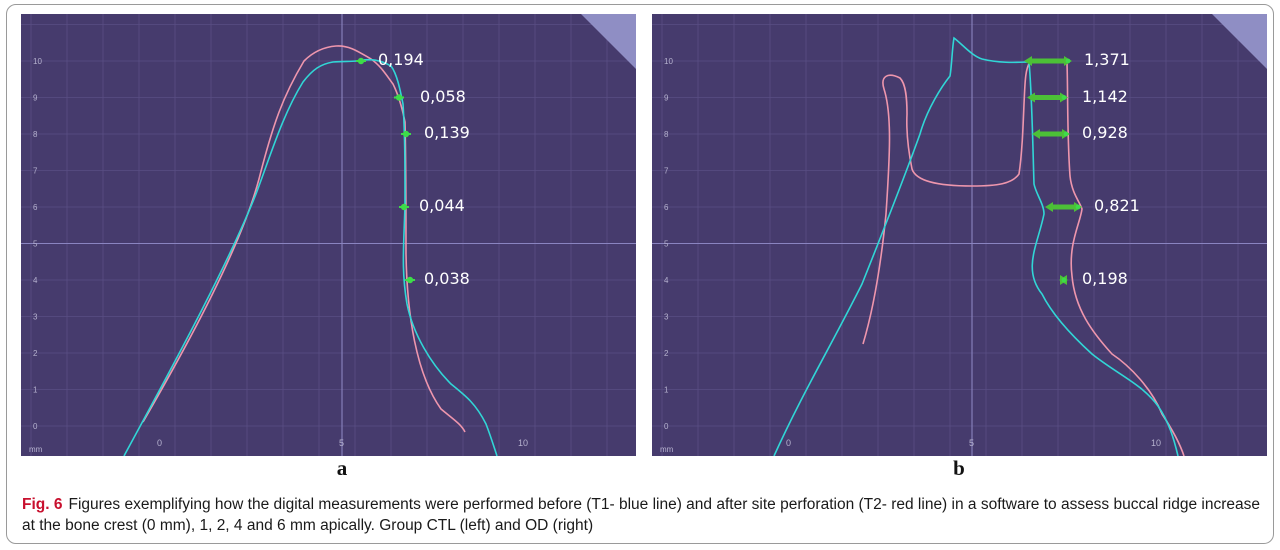 Image resolution: width=1280 pixels, height=550 pixels. Describe the element at coordinates (959, 468) in the screenshot. I see `panel-letter-b: b` at that location.